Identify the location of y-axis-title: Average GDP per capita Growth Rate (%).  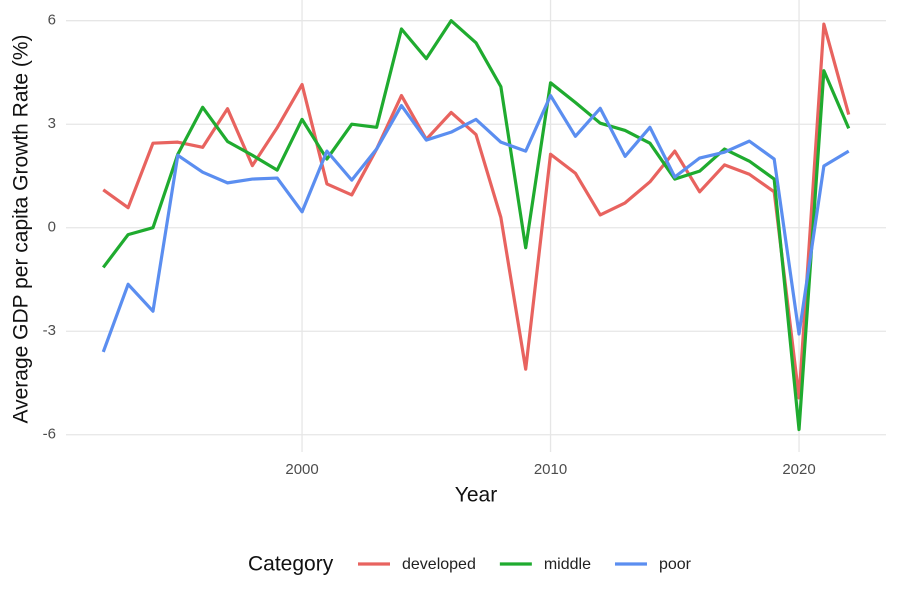
(21, 228).